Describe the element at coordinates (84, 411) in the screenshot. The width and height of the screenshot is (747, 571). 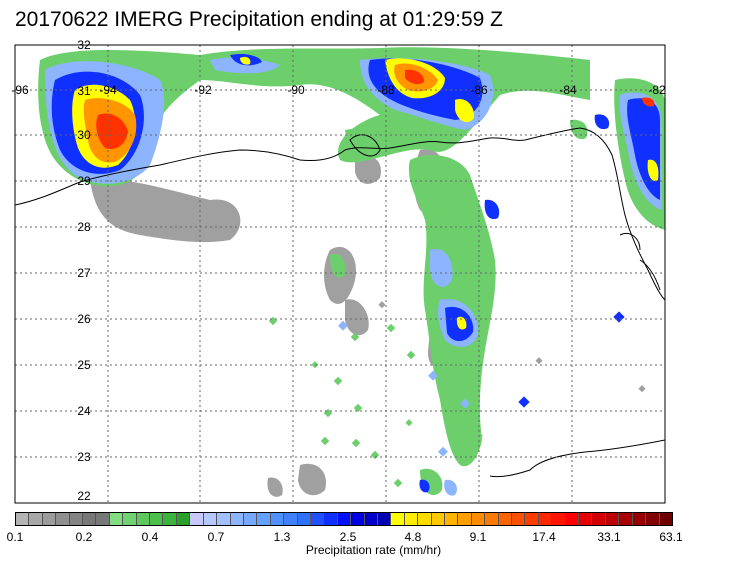
I see `lat-label: 24` at that location.